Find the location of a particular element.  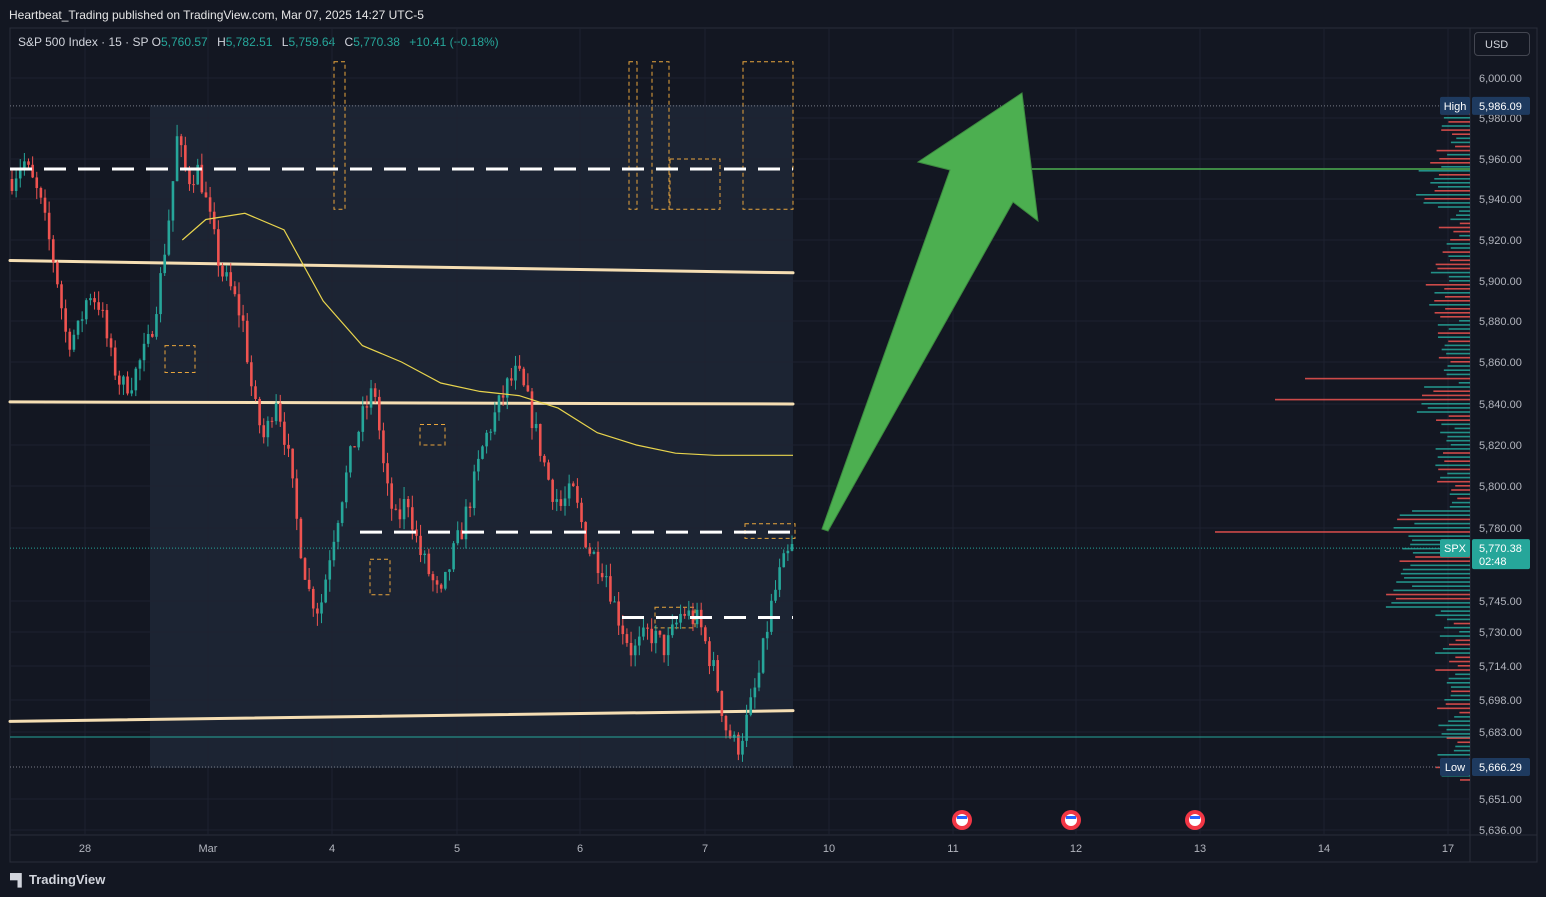

economic-events is located at coordinates (1078, 820).